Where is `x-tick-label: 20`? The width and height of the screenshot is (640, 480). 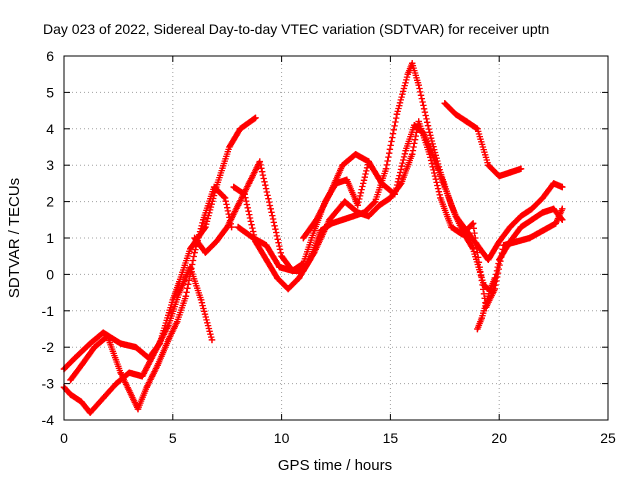
x-tick-label: 20 is located at coordinates (499, 438).